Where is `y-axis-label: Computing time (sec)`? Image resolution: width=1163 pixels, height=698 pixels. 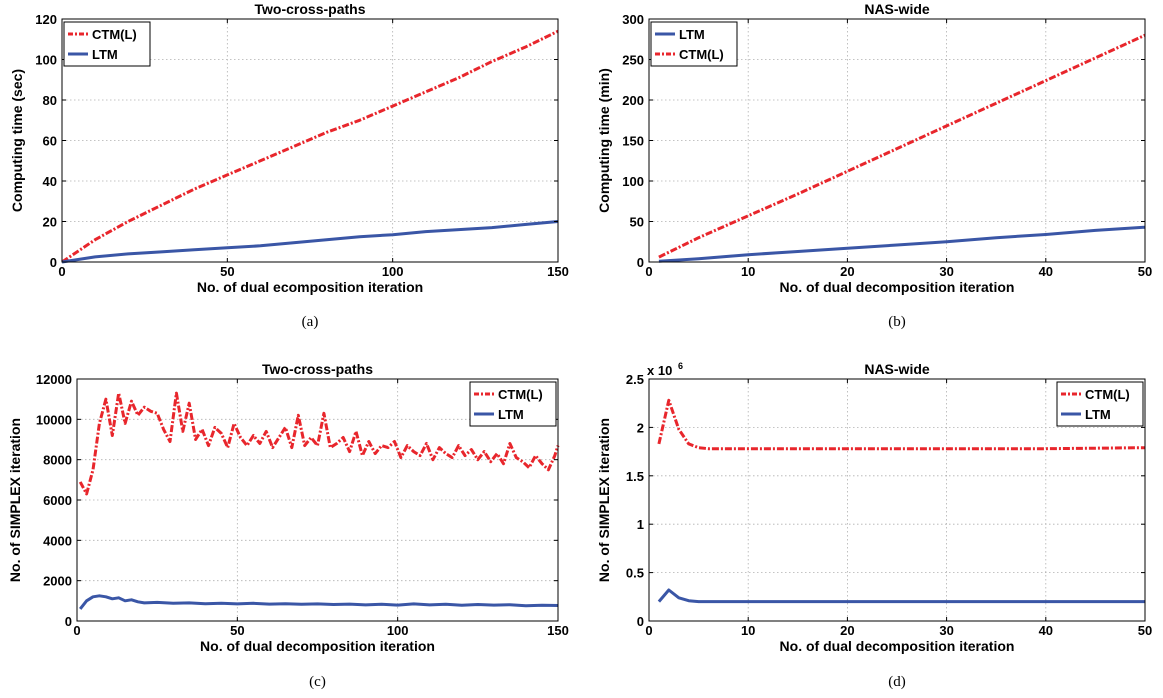 y-axis-label: Computing time (sec) is located at coordinates (17, 140).